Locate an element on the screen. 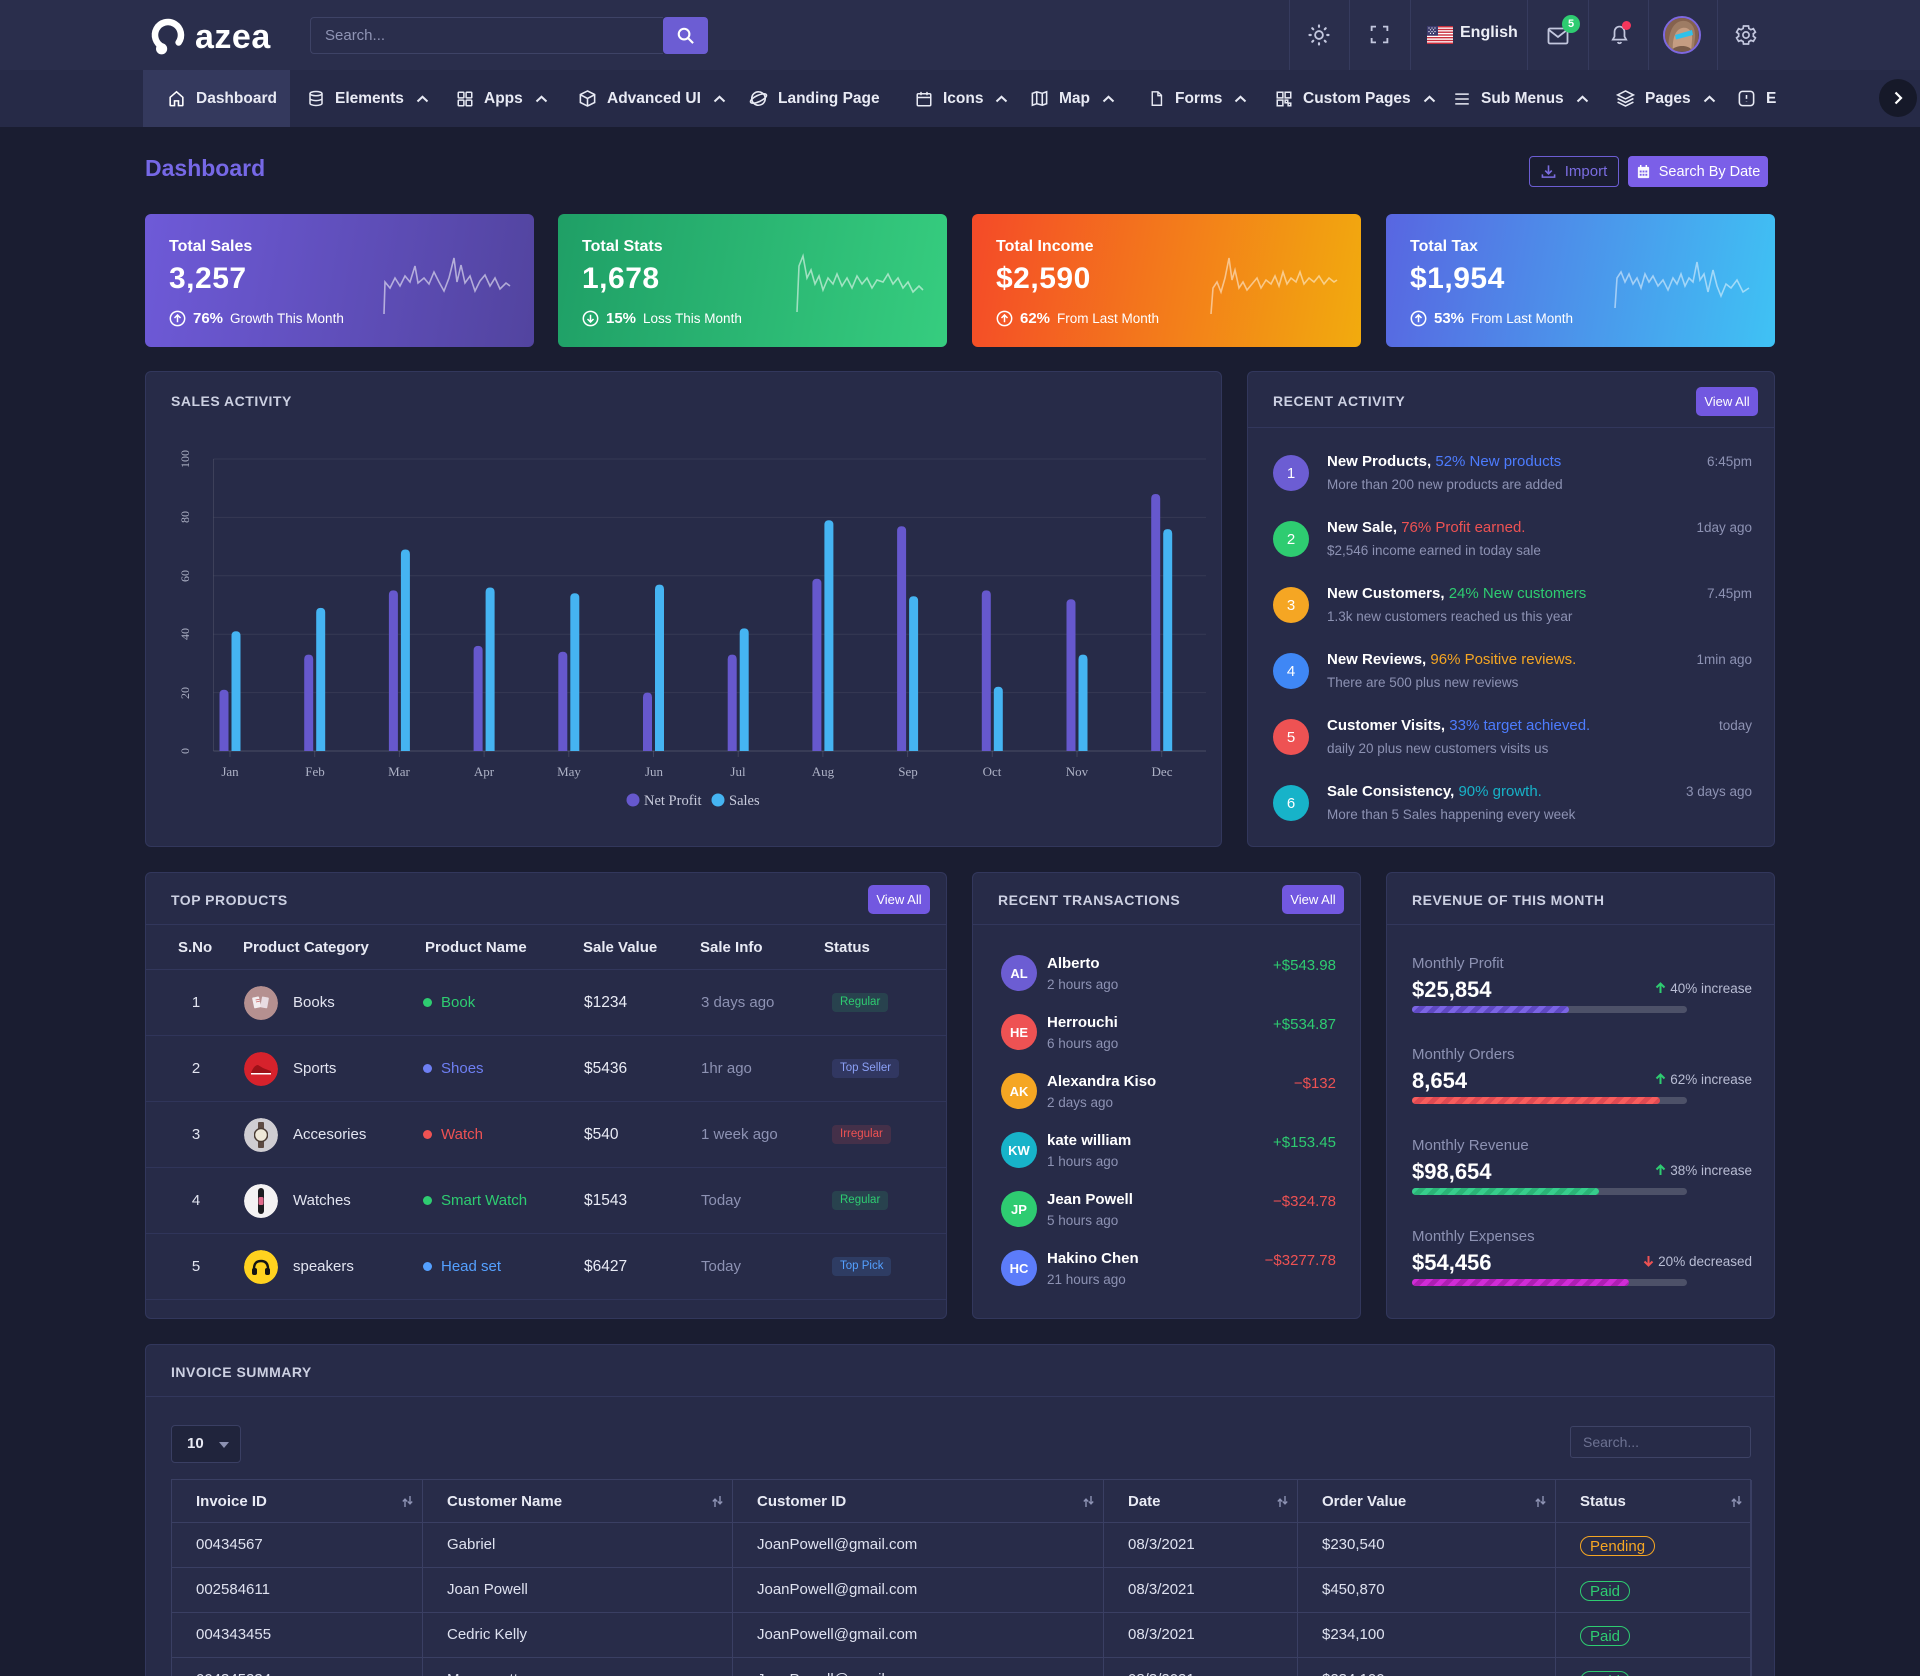  svg-text: Sales is located at coordinates (744, 801).